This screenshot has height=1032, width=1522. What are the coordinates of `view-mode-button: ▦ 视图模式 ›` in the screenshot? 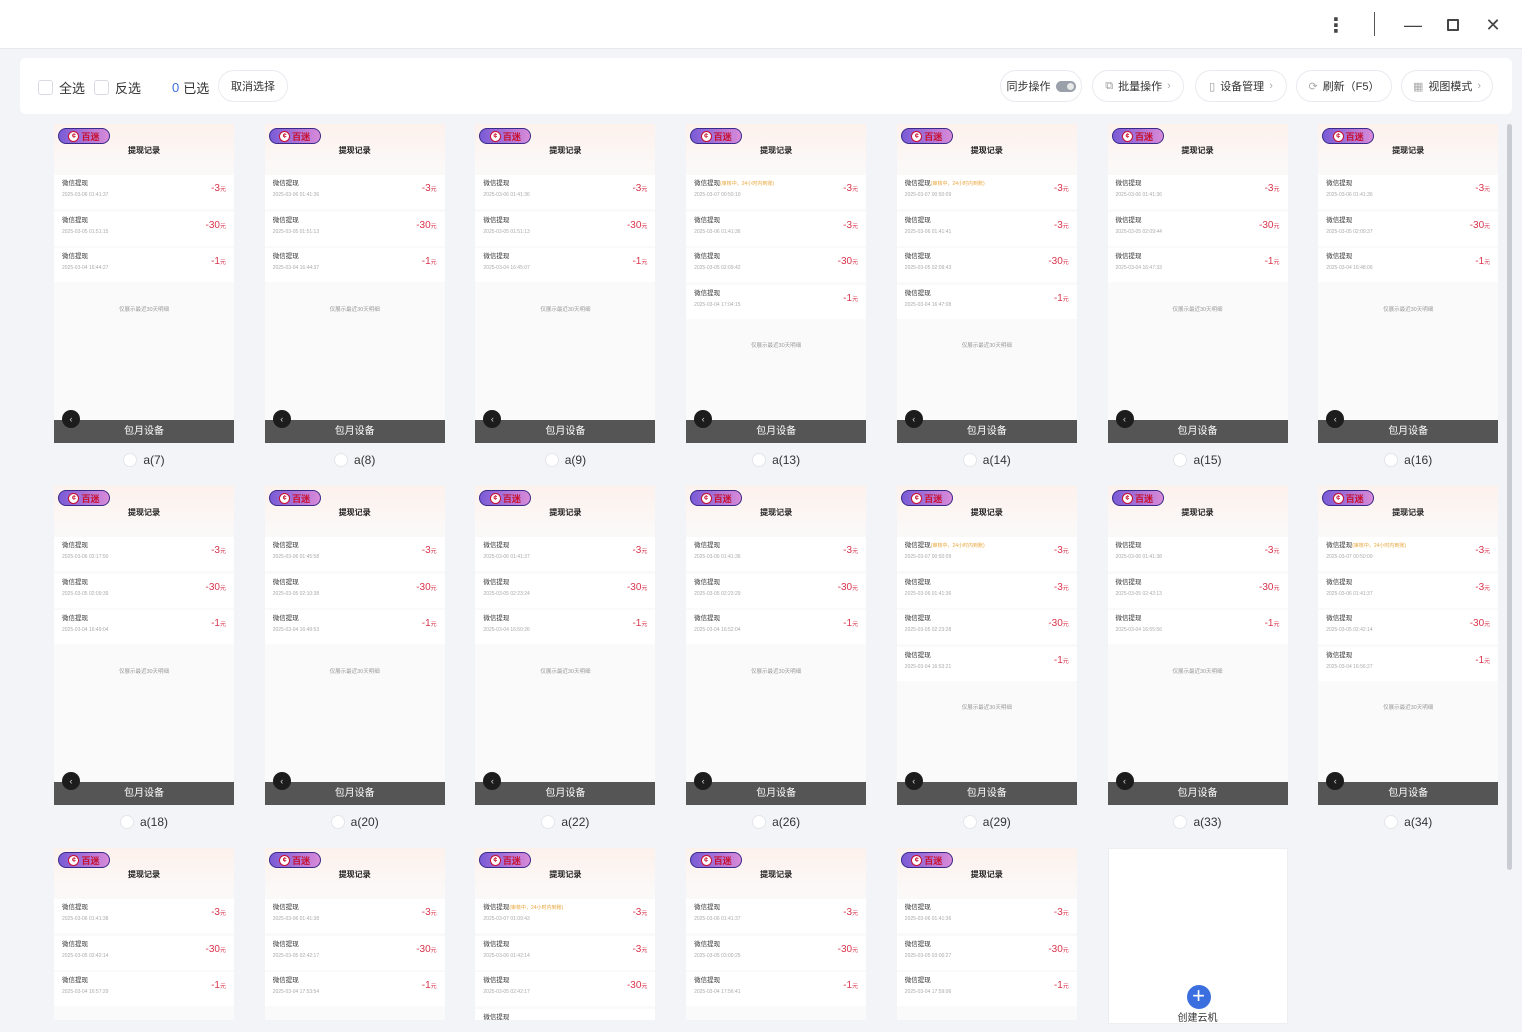 It's located at (1447, 86).